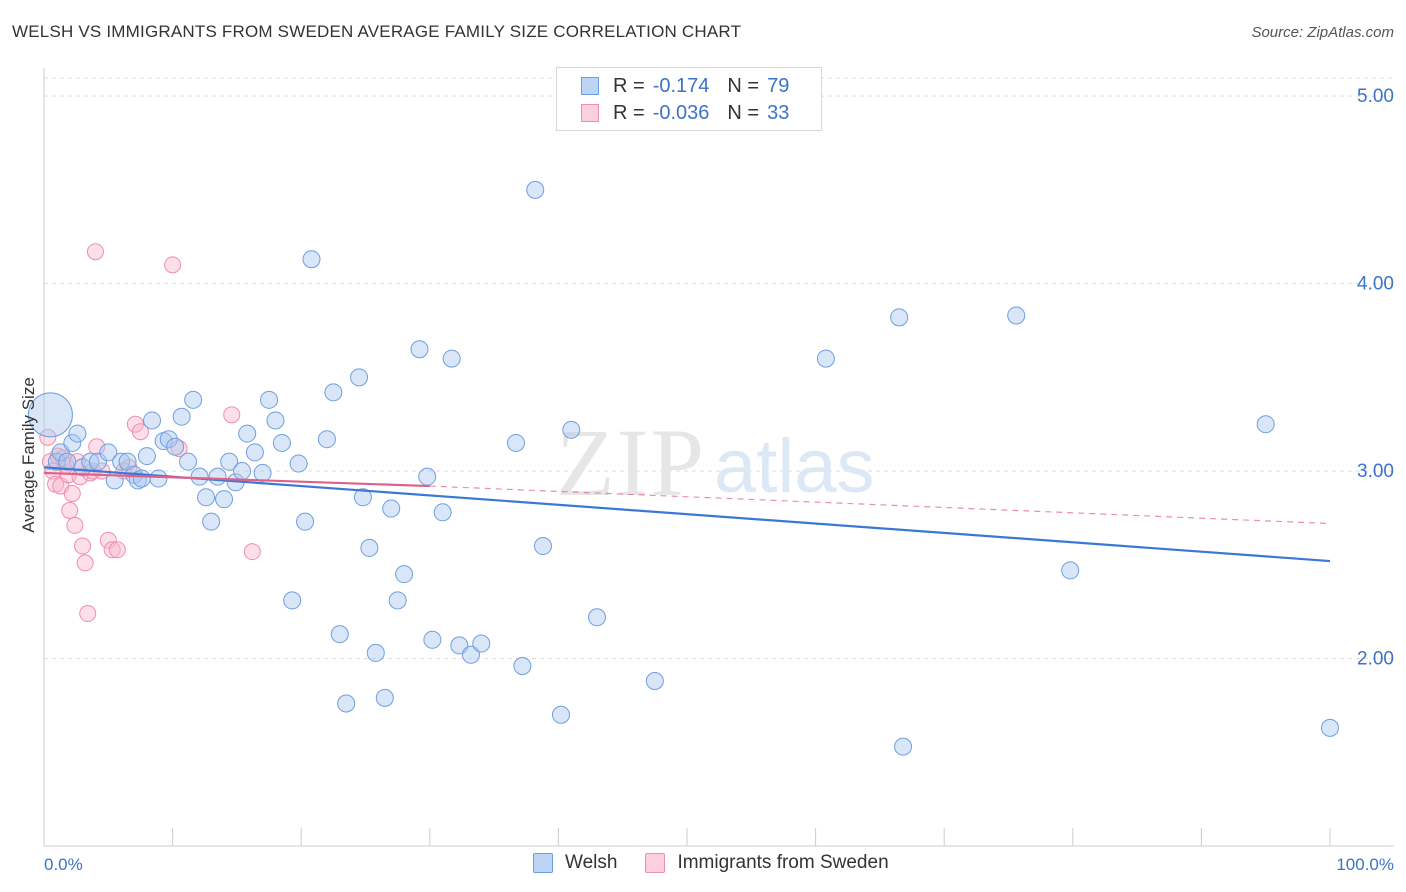 This screenshot has width=1406, height=892. Describe the element at coordinates (880, 505) in the screenshot. I see `trend-line-sweden-extrapolated` at that location.